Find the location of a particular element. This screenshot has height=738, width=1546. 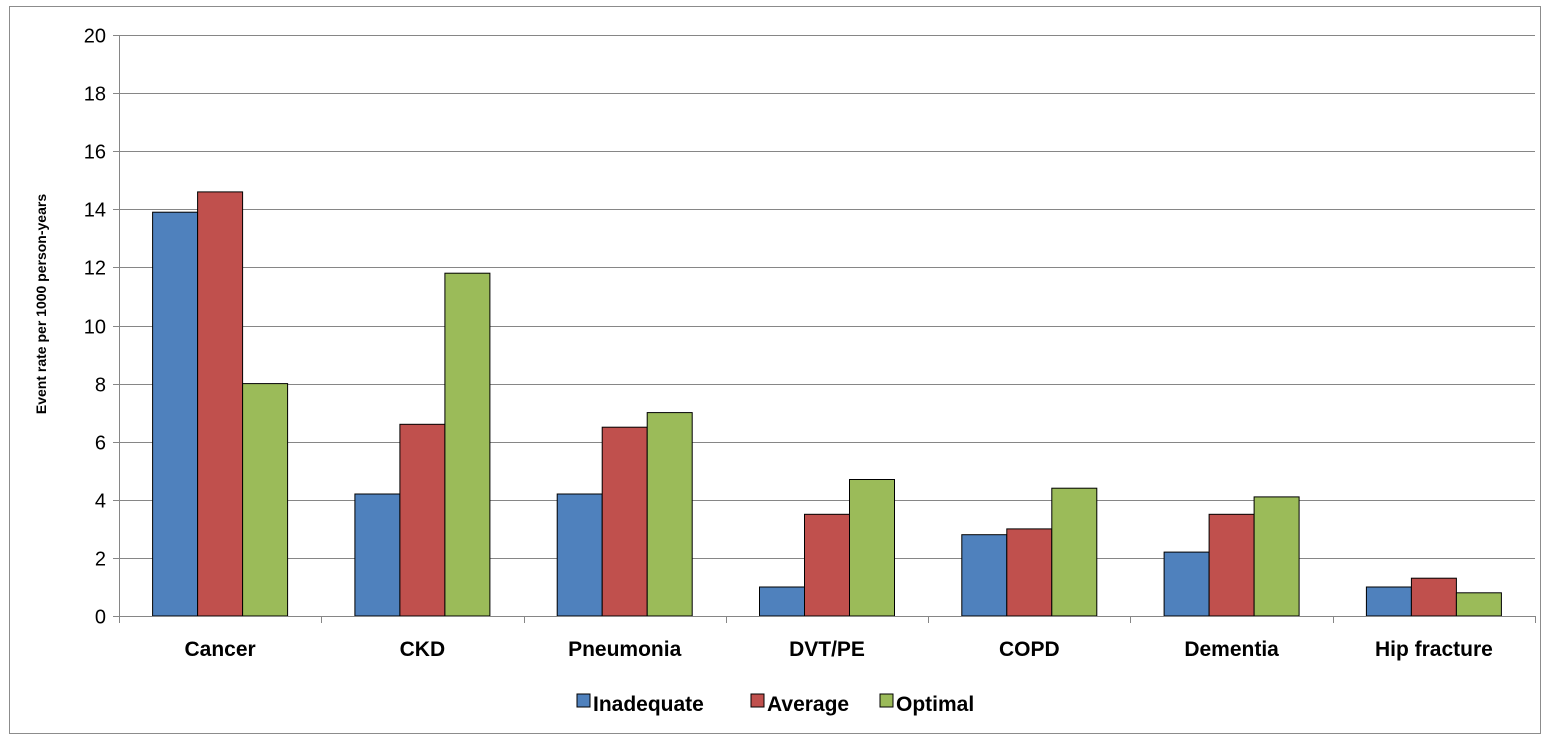

legend-item-inadequate: Inadequate is located at coordinates (640, 704).